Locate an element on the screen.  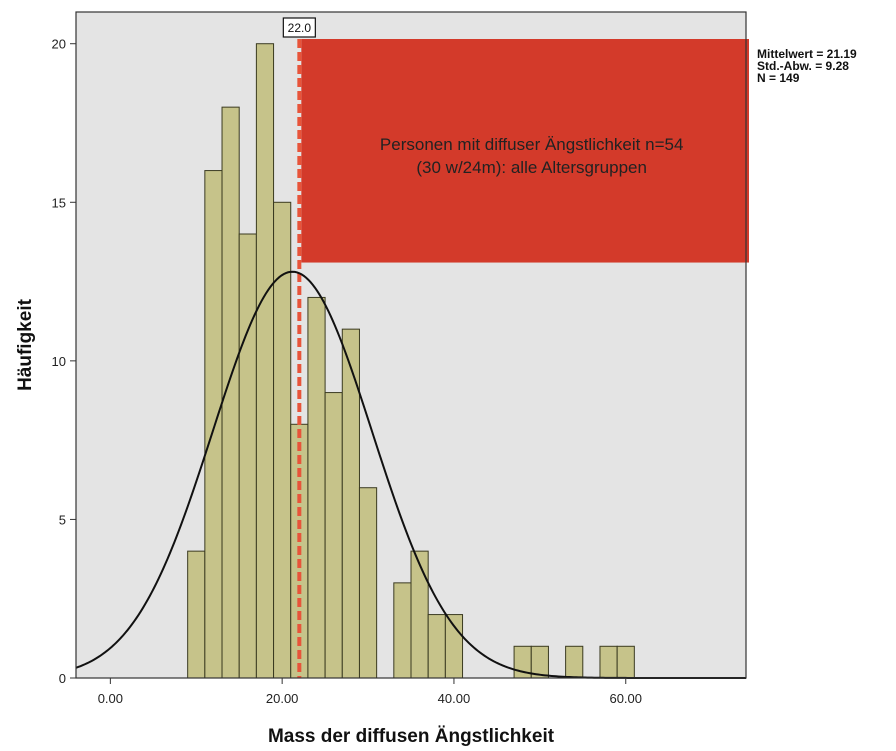
y-tick-label: 10 is located at coordinates (59, 361).